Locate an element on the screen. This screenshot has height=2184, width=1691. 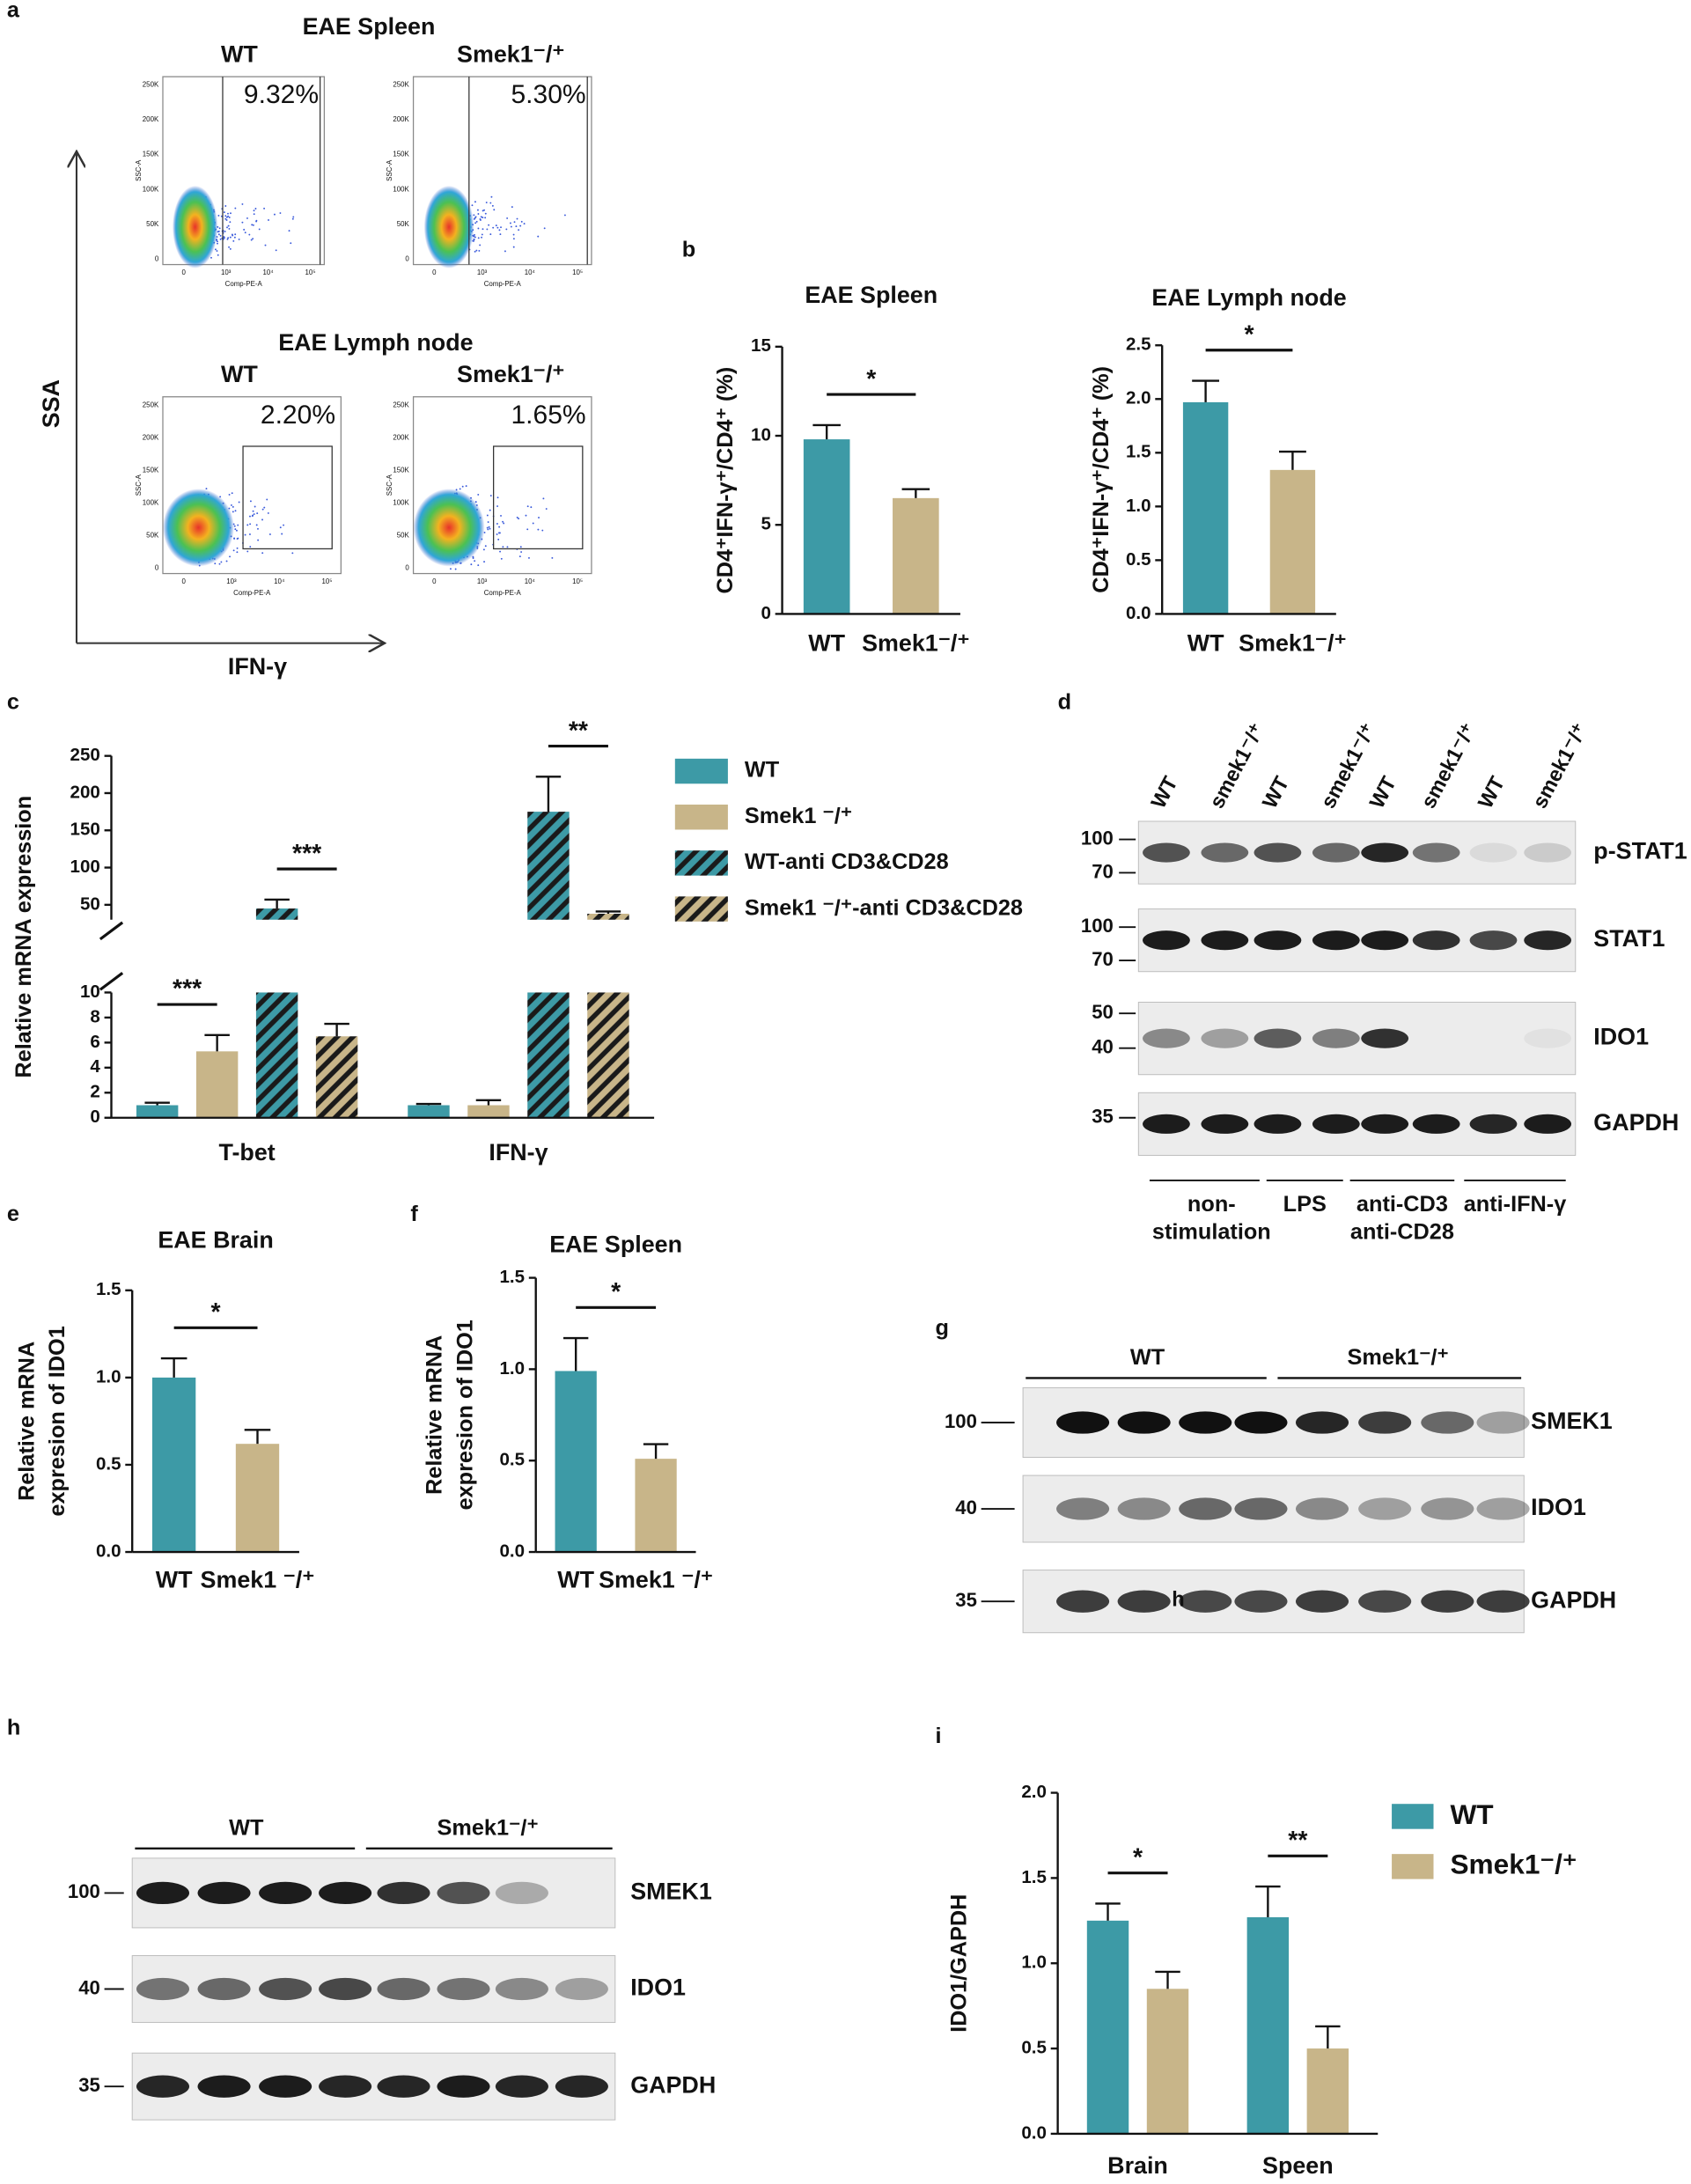
marker-label: 50 is located at coordinates (1103, 1012).